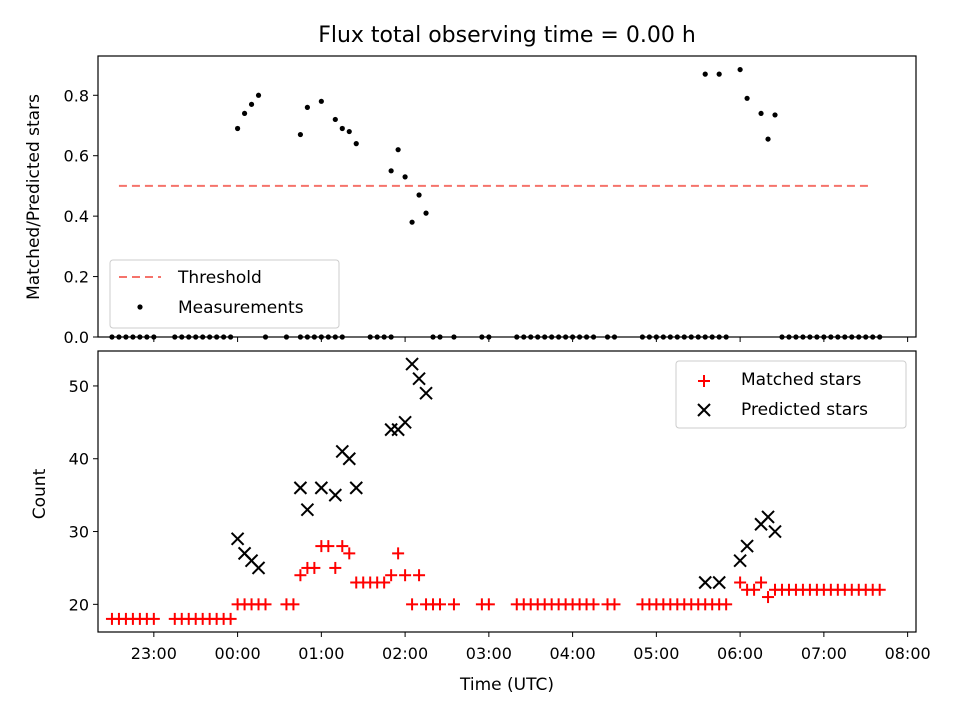 The height and width of the screenshot is (720, 960). What do you see at coordinates (40, 493) in the screenshot?
I see `bottom-y-axis-label: Count` at bounding box center [40, 493].